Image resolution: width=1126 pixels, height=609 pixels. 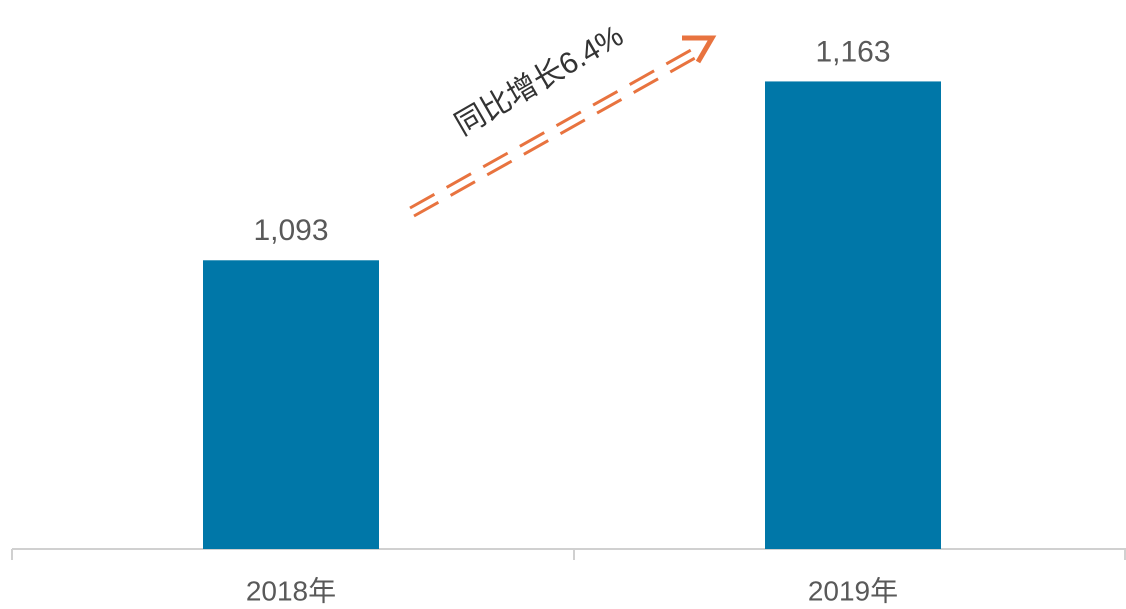 I want to click on x-tick-label: 2018年, so click(x=291, y=590).